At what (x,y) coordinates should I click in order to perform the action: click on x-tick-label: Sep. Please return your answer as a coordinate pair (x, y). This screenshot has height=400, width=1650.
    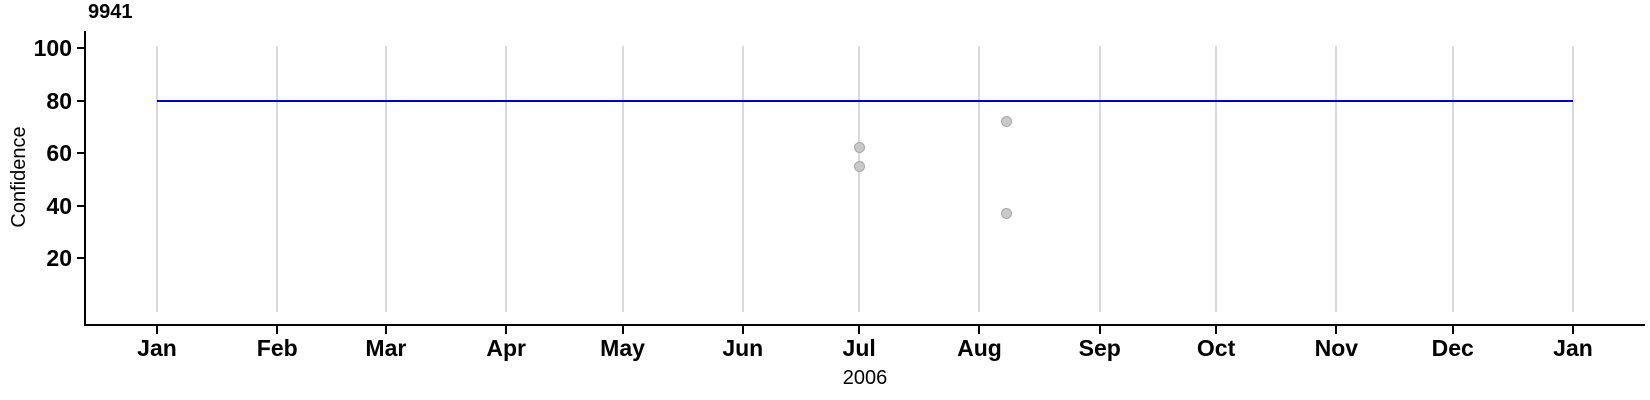
    Looking at the image, I should click on (1099, 348).